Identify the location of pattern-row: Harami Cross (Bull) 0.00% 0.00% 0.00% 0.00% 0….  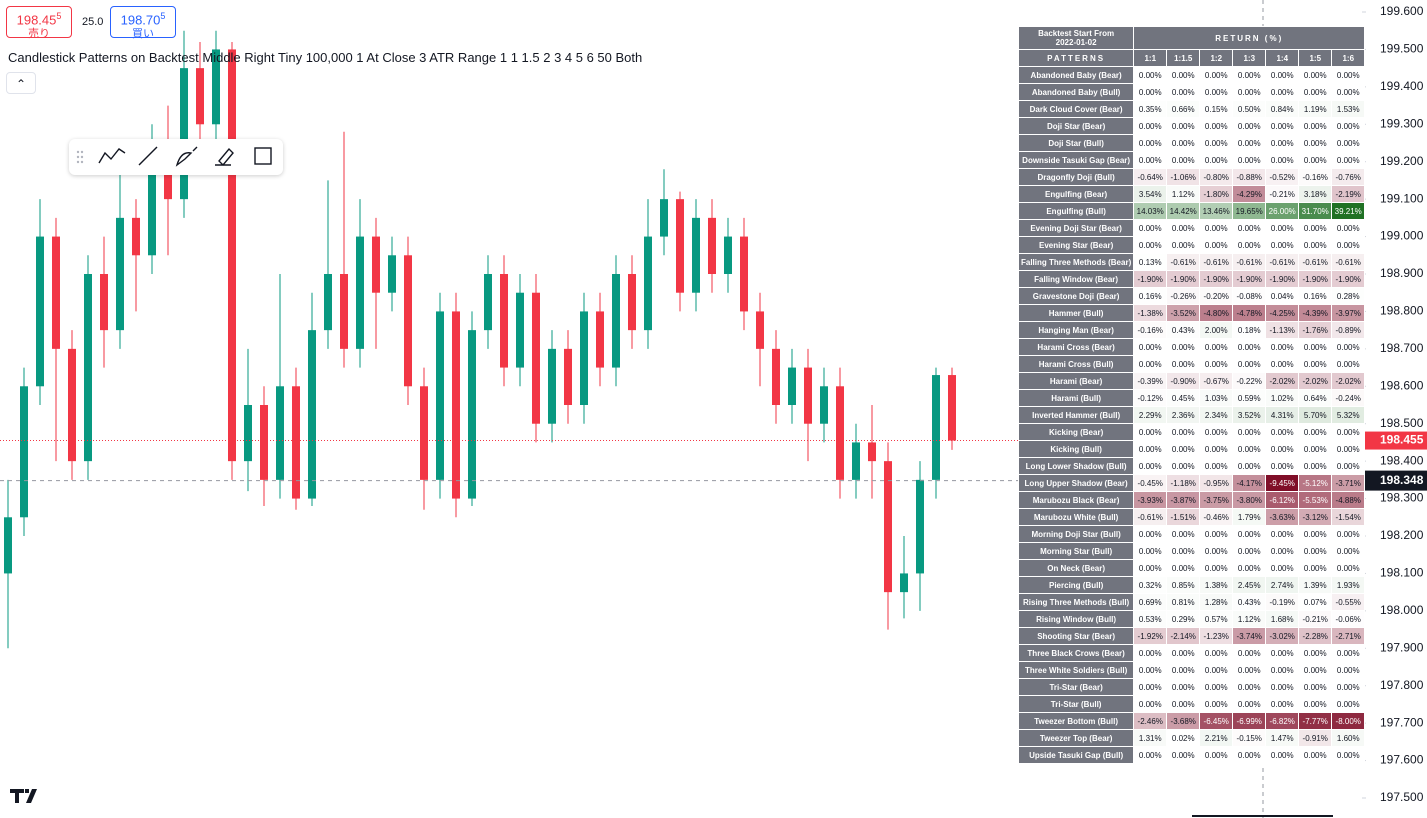
(1191, 364).